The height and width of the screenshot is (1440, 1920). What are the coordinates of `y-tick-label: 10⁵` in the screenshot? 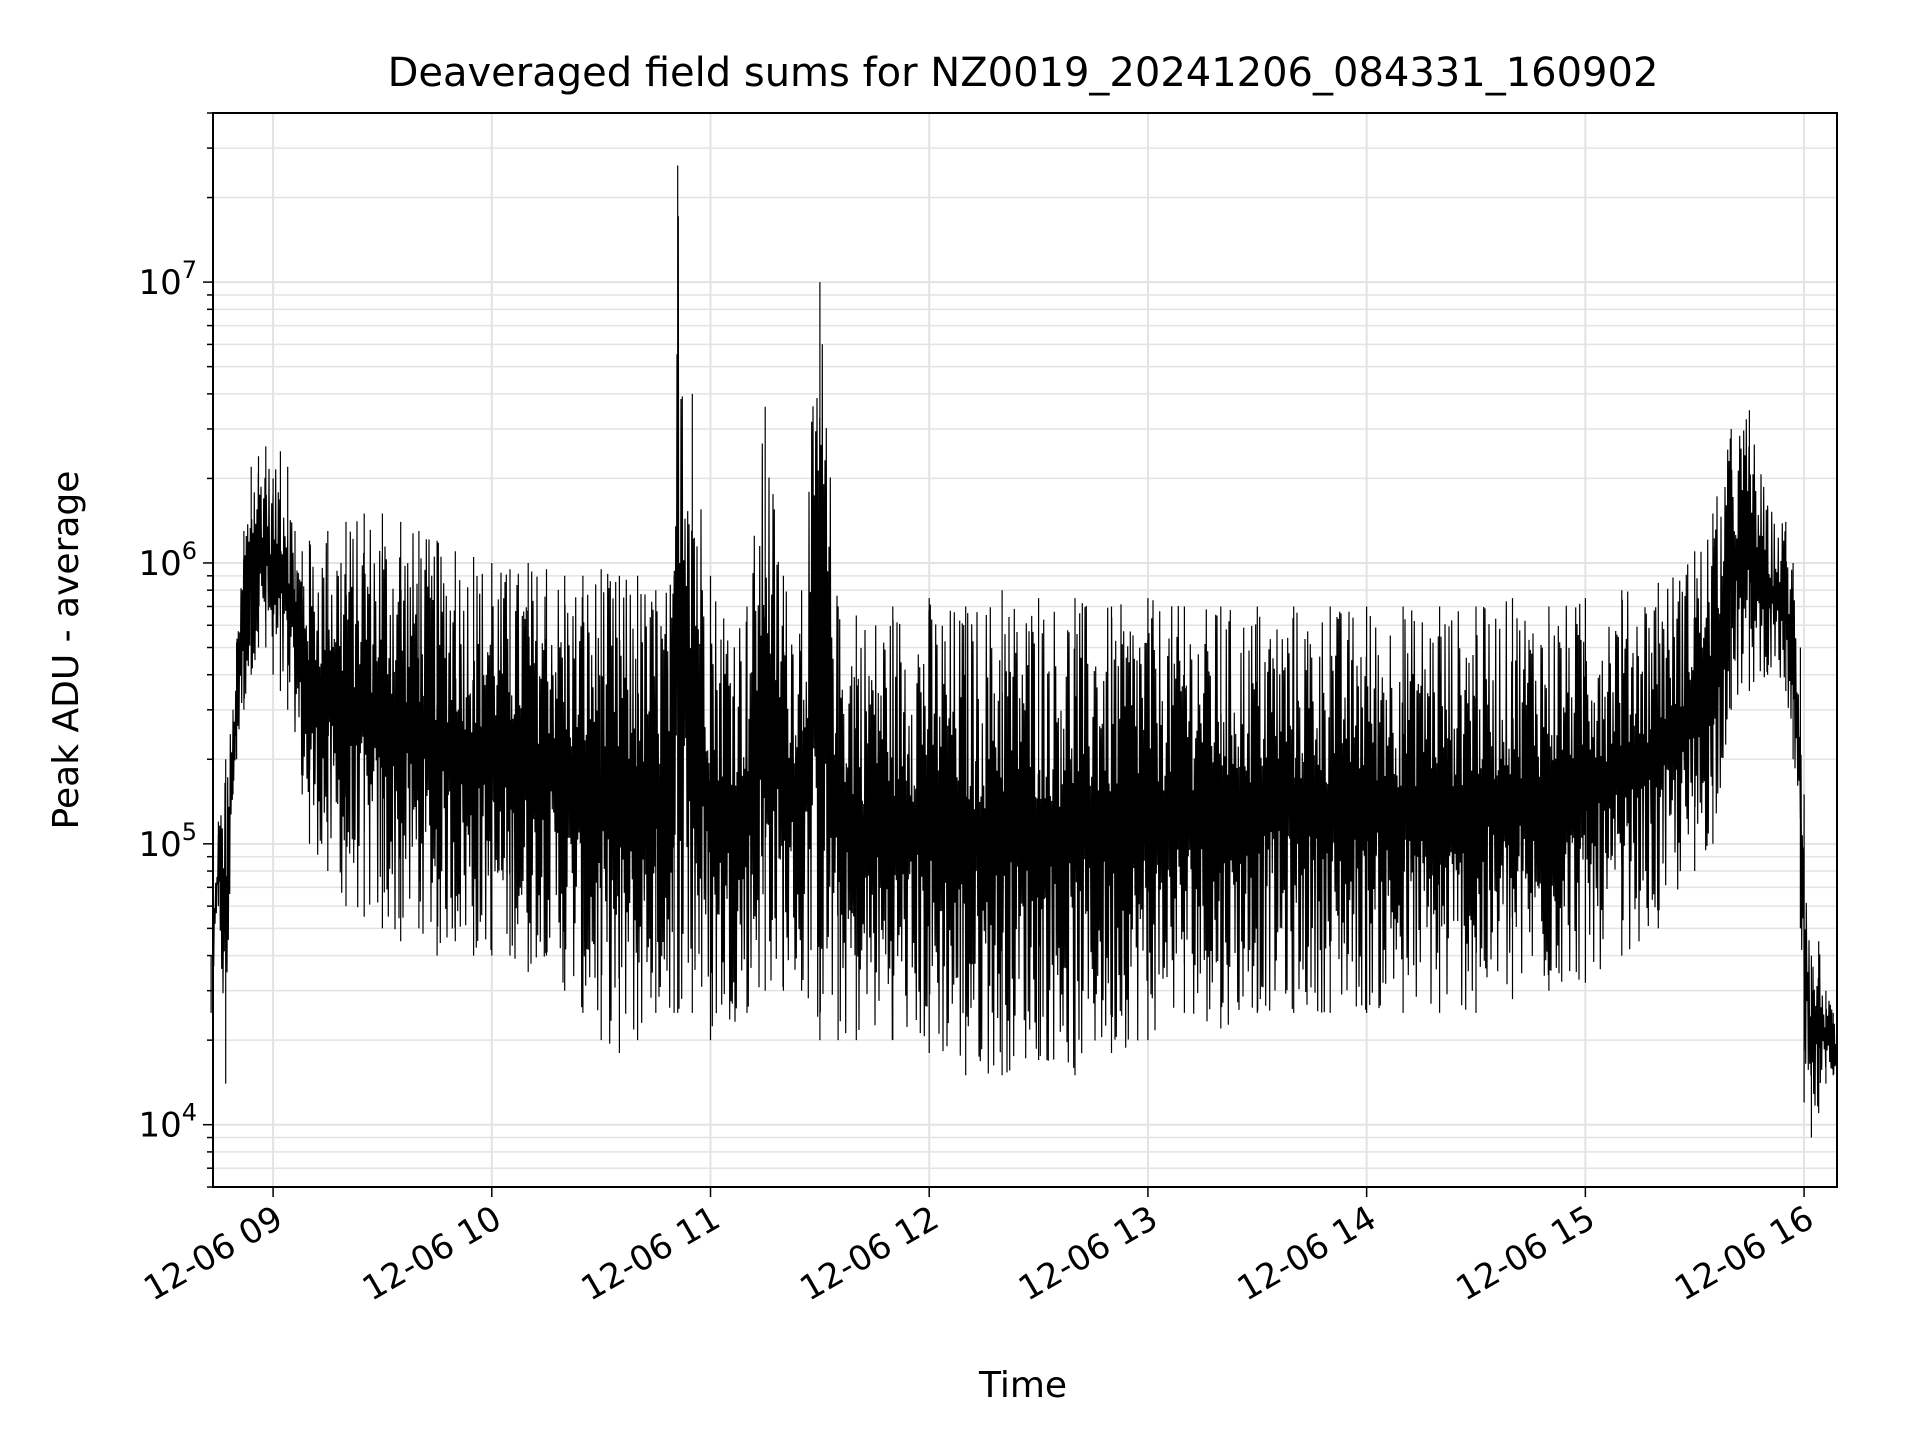 It's located at (167, 841).